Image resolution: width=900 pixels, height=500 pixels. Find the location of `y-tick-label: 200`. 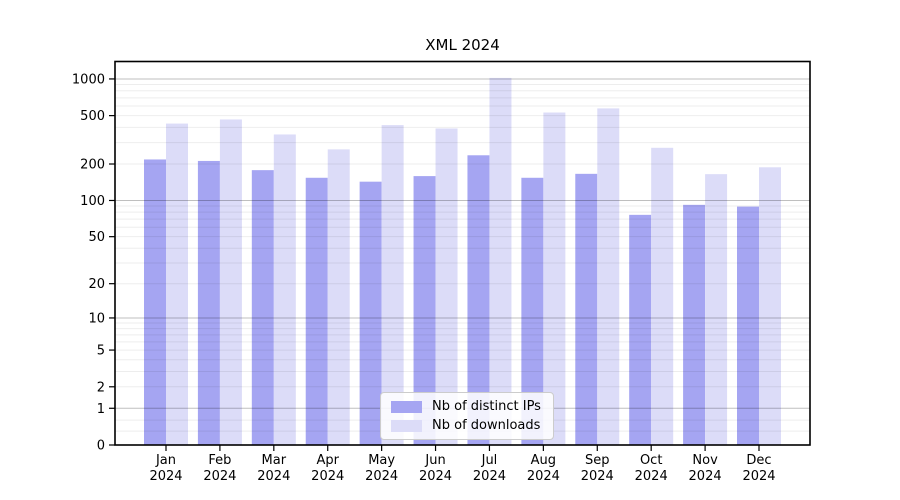

y-tick-label: 200 is located at coordinates (92, 165).